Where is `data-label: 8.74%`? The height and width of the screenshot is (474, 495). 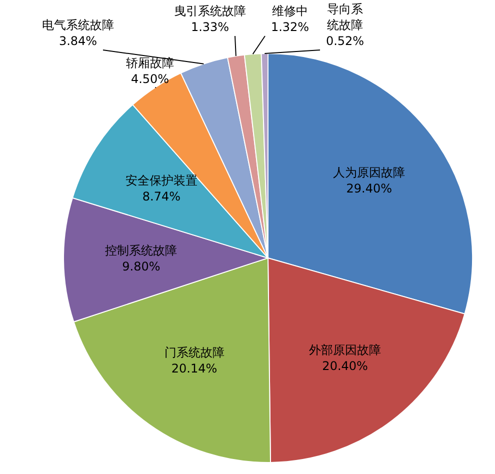 data-label: 8.74% is located at coordinates (161, 196).